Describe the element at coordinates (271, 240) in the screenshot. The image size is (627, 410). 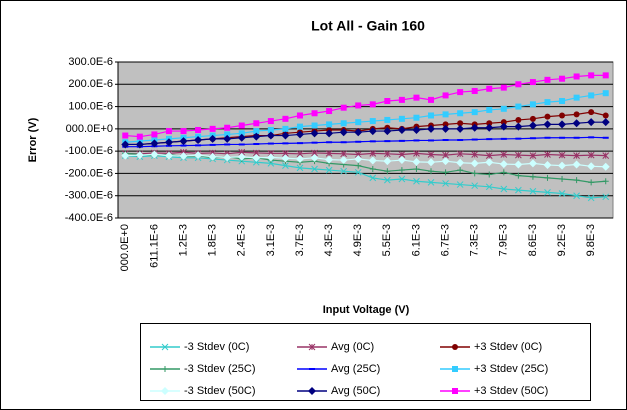
I see `x-tick-label: 3.1E-3` at that location.